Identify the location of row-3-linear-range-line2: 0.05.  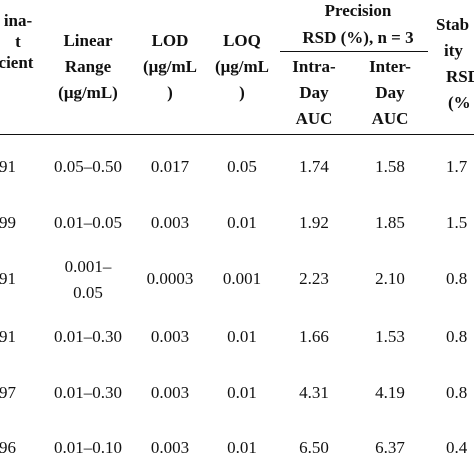
(88, 292).